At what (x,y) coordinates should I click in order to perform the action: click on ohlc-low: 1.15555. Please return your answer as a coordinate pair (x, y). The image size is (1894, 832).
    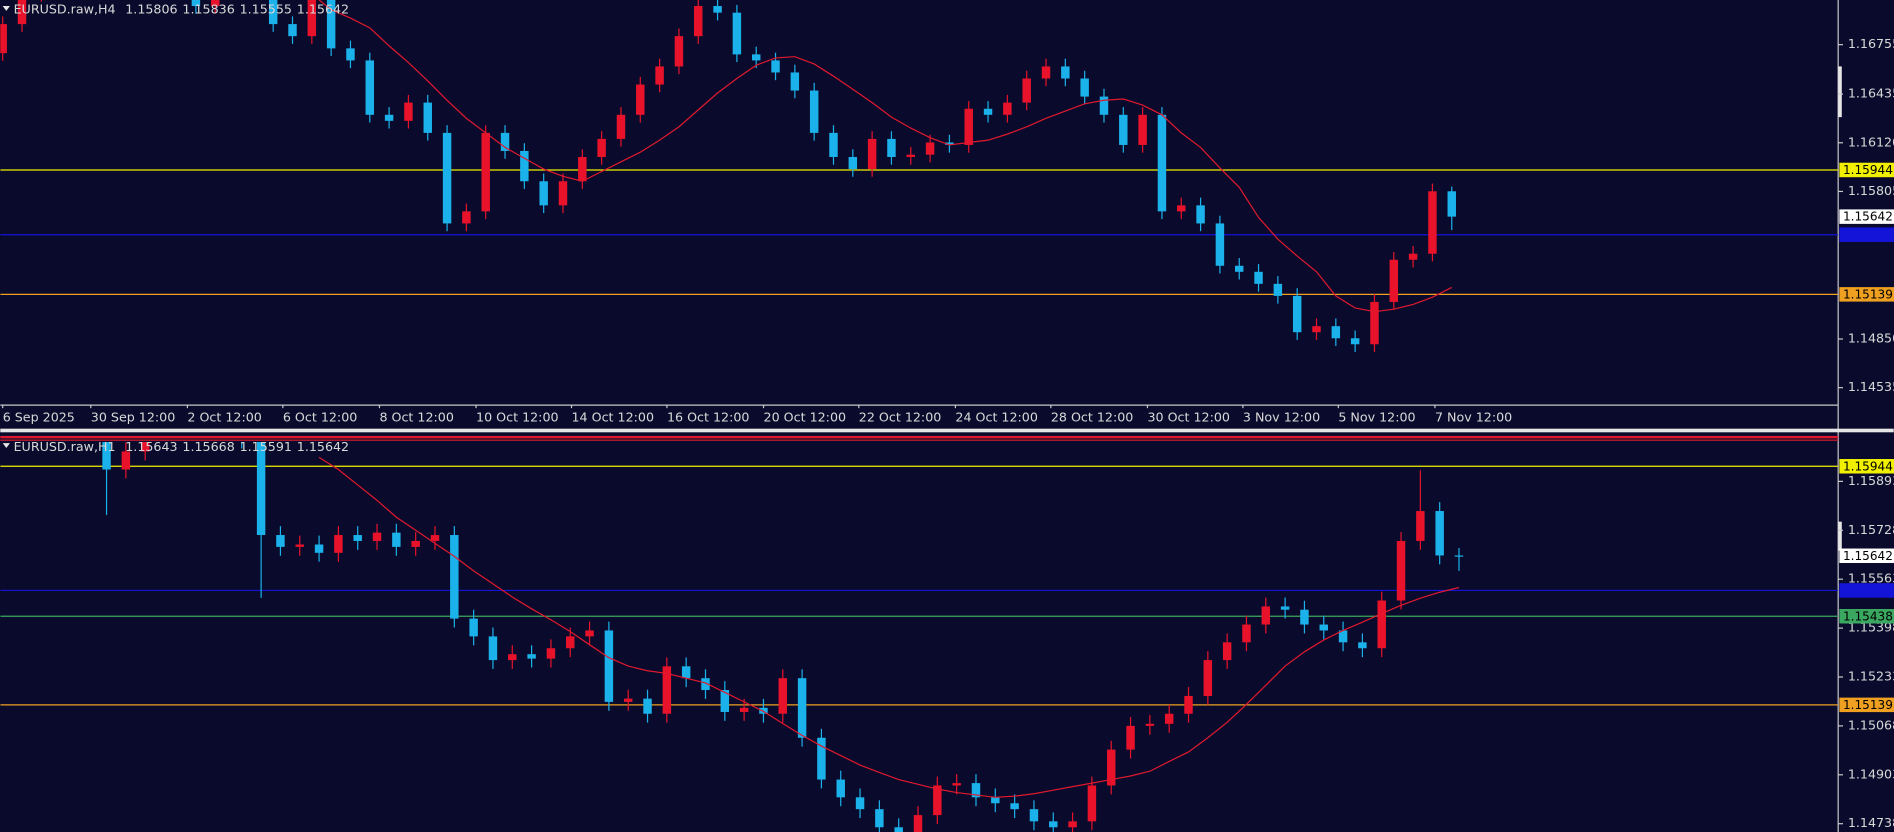
    Looking at the image, I should click on (266, 8).